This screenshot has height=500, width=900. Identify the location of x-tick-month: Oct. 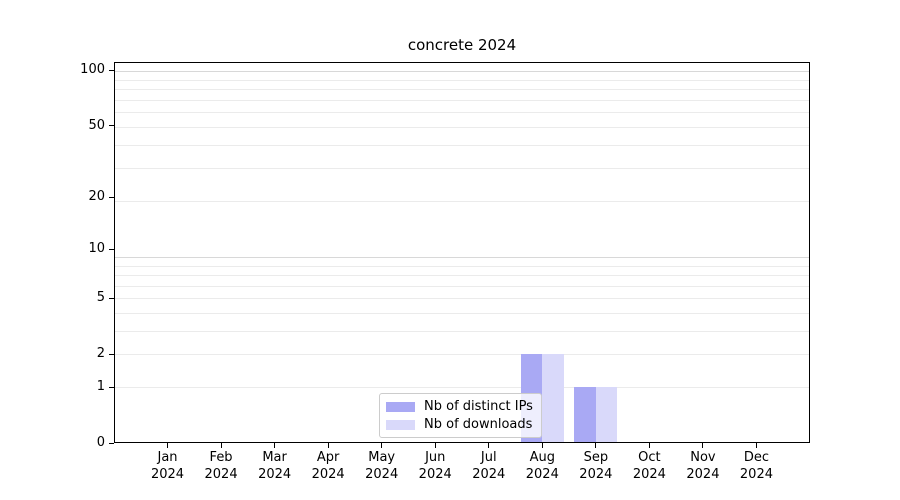
(649, 457).